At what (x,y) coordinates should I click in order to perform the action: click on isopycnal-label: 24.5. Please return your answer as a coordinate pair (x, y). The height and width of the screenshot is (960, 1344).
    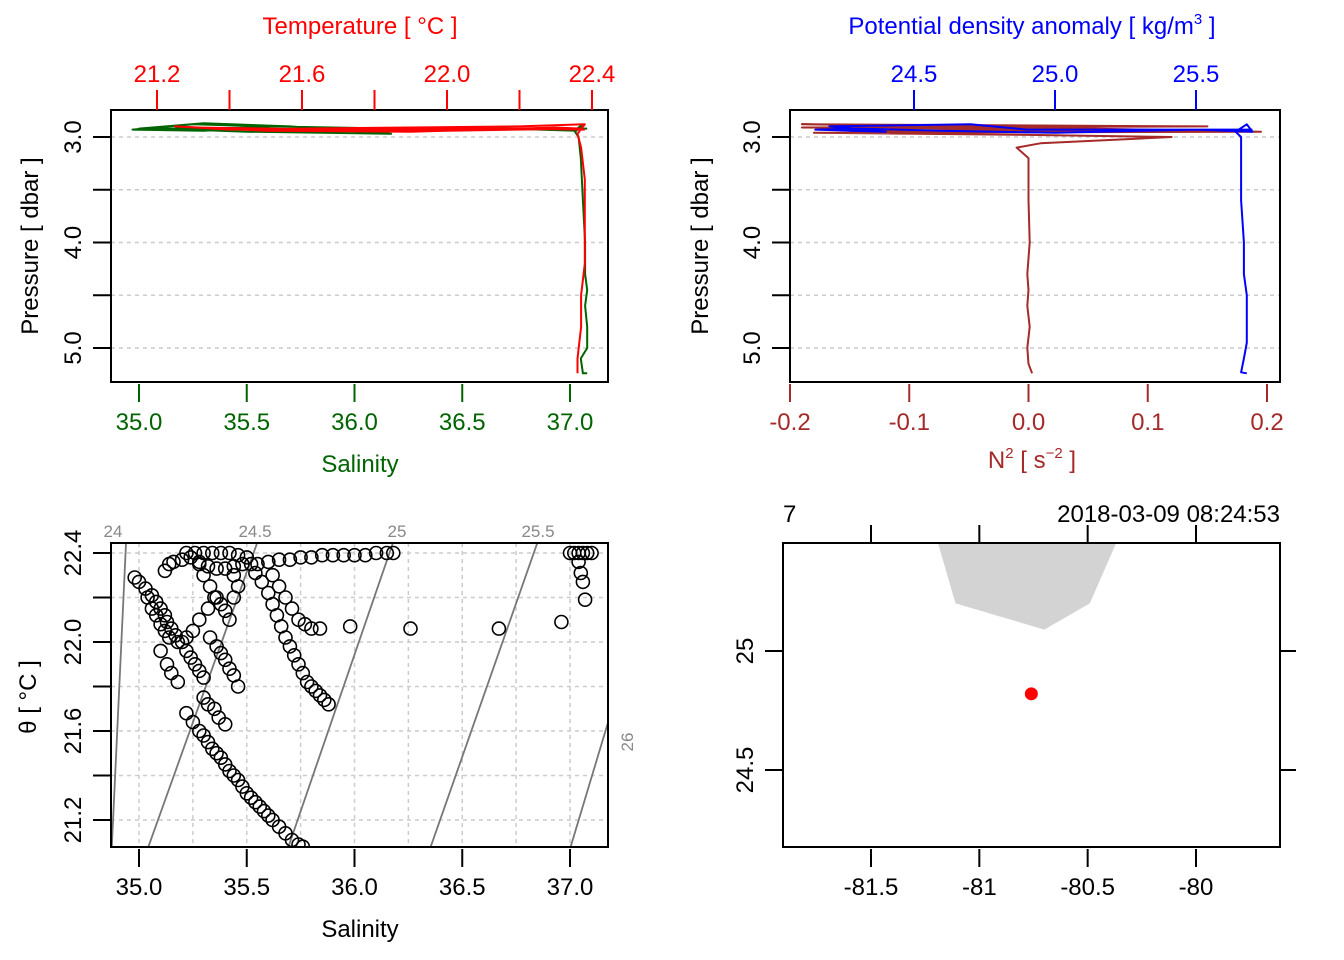
    Looking at the image, I should click on (254, 531).